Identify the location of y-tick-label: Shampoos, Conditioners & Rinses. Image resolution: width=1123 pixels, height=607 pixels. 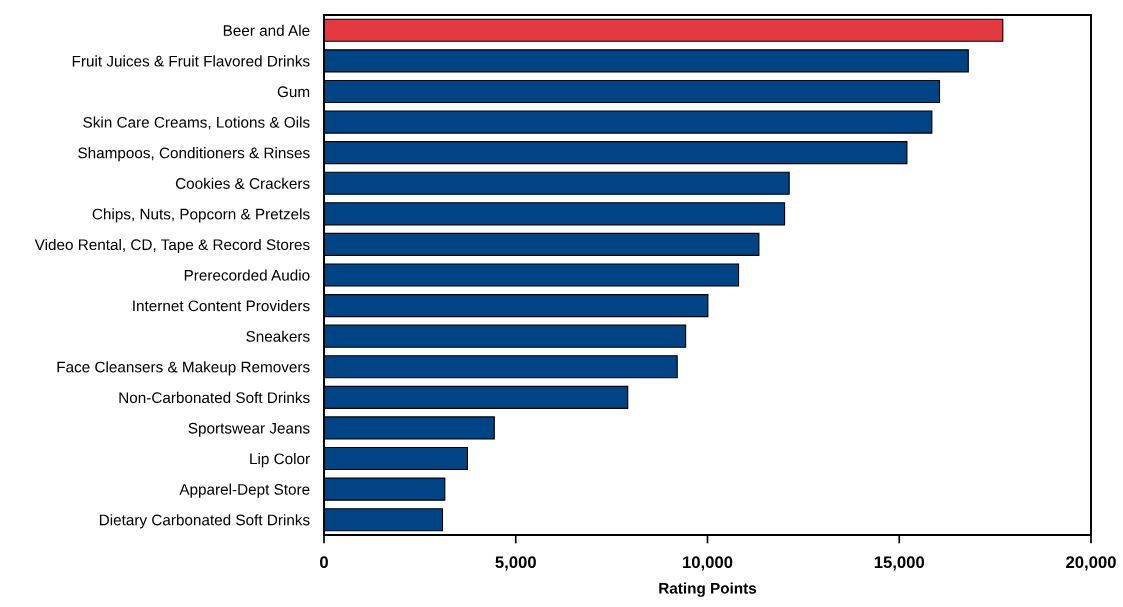
(194, 154).